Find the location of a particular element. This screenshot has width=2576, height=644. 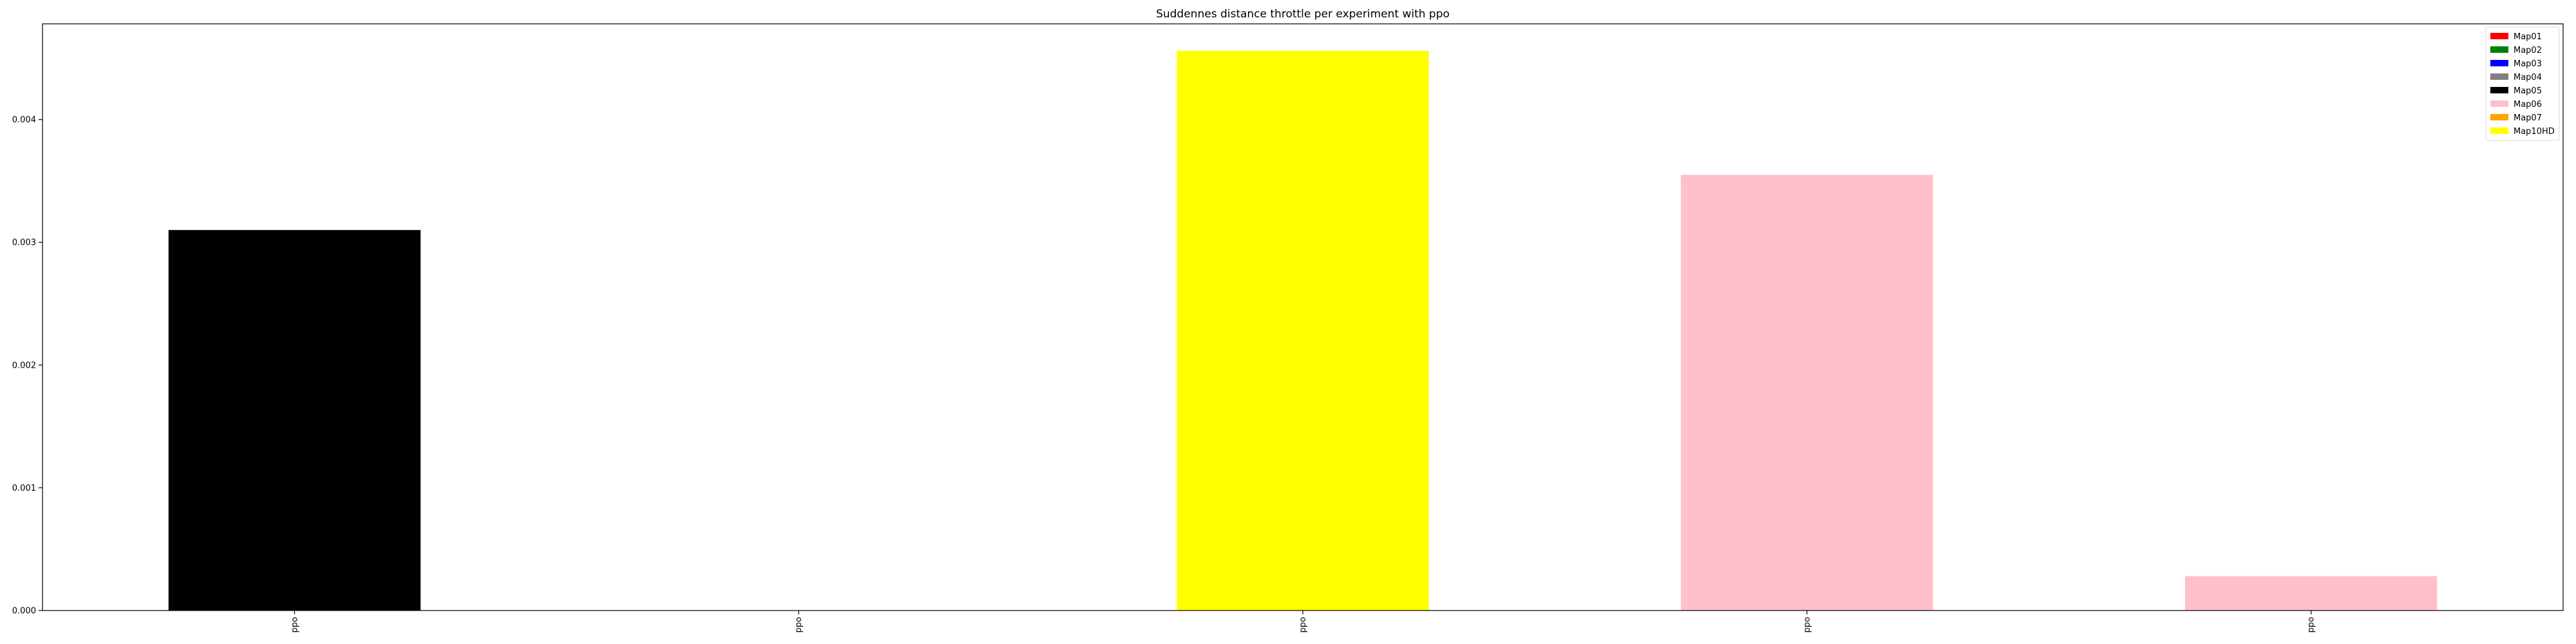

legend-label: Map05 is located at coordinates (2528, 91).